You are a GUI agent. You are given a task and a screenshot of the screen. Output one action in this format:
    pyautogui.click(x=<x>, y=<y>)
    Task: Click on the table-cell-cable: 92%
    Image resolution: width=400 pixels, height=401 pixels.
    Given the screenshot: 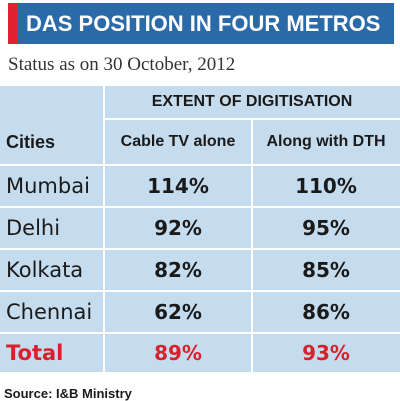 What is the action you would take?
    pyautogui.click(x=178, y=228)
    